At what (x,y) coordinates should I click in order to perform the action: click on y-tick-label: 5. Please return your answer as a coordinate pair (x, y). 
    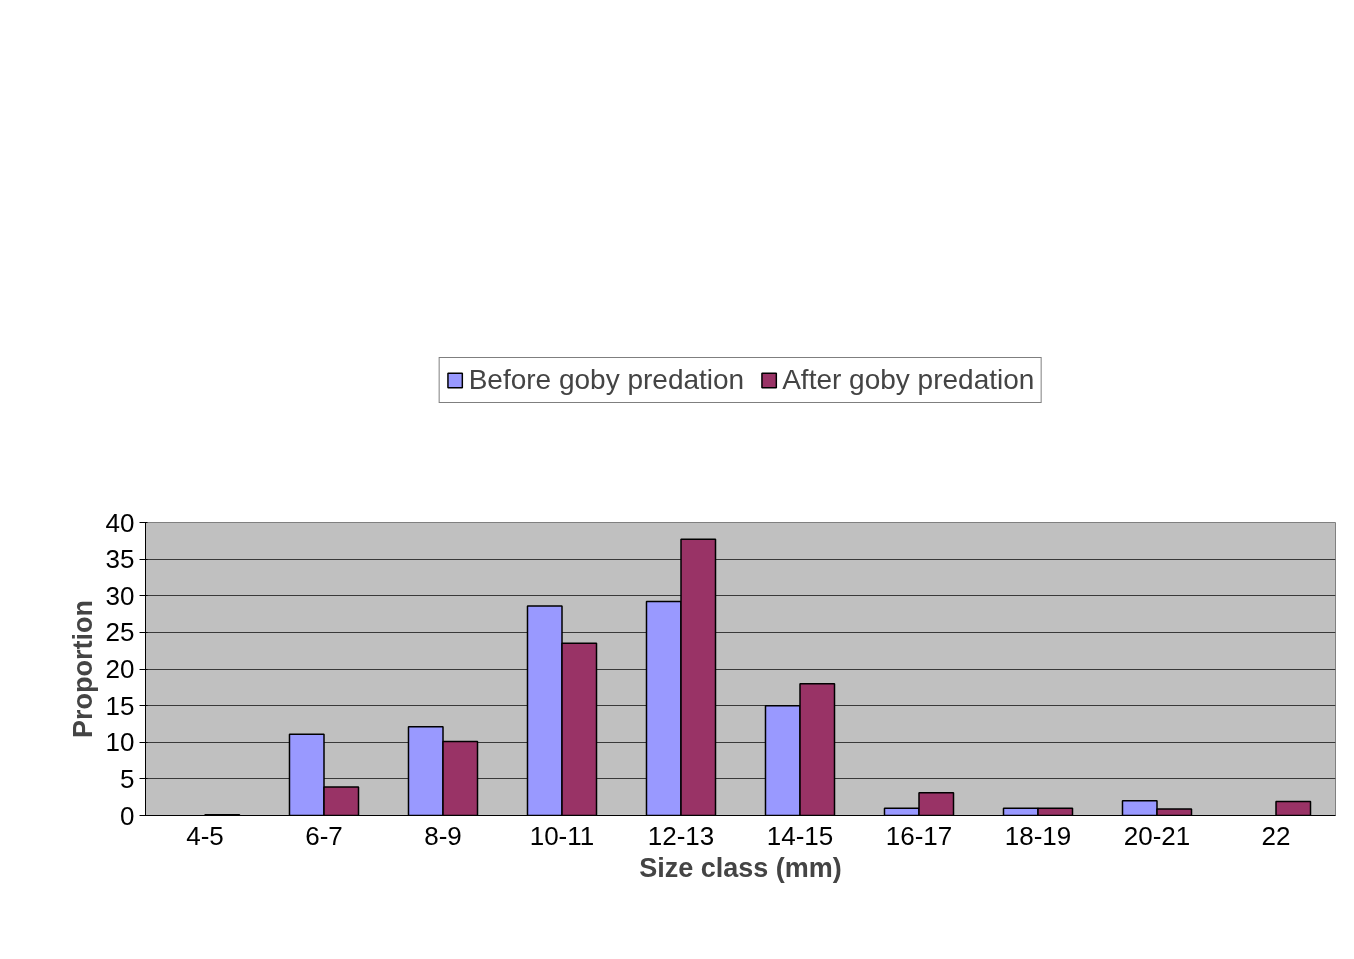
    Looking at the image, I should click on (127, 778).